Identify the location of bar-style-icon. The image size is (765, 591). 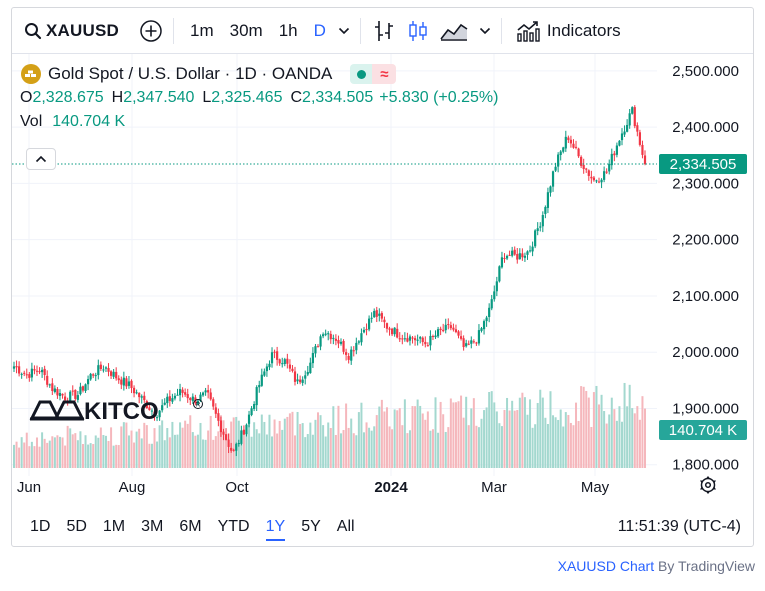
(383, 30).